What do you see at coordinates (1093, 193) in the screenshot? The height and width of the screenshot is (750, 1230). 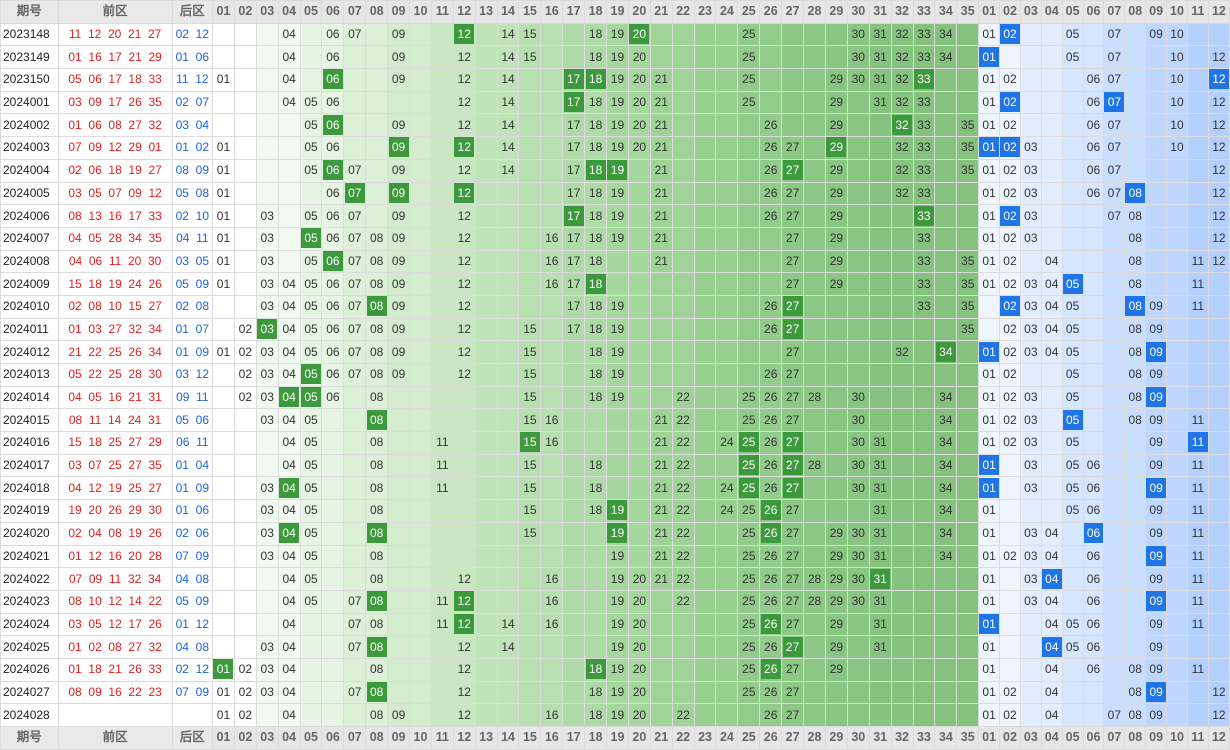 I see `back-cell: 06` at bounding box center [1093, 193].